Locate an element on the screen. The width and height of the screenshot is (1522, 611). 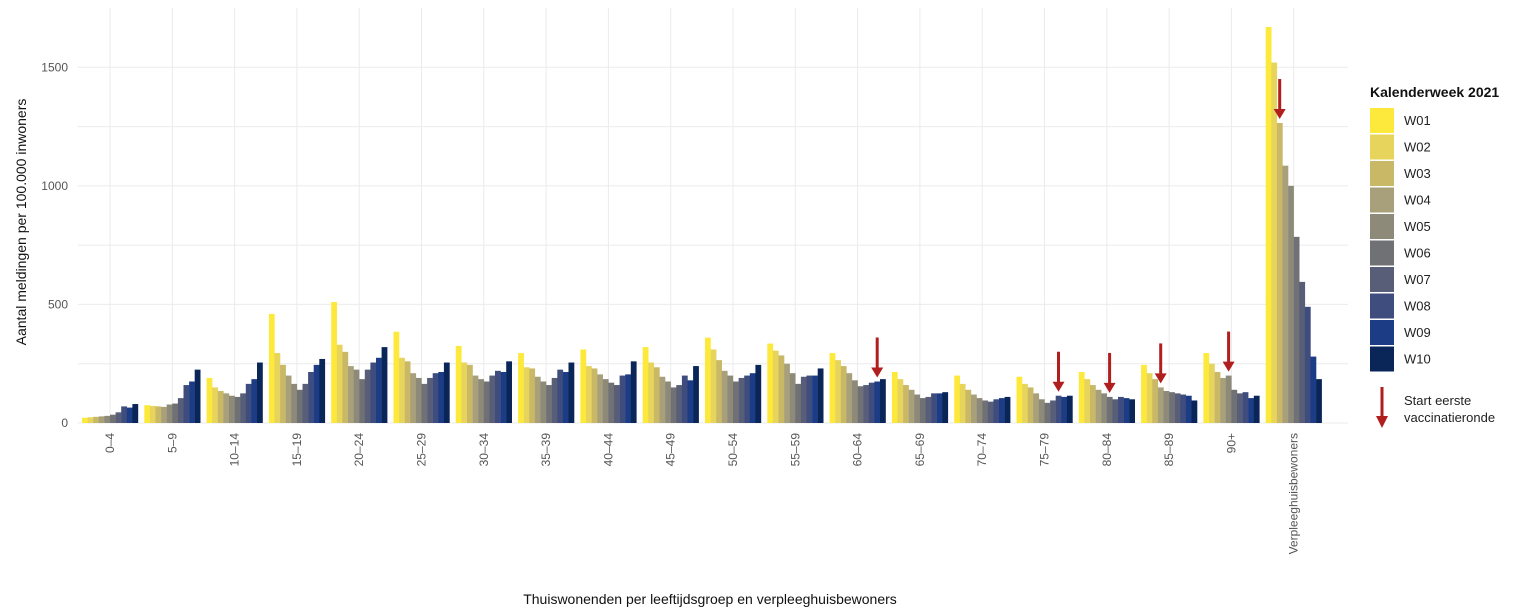
legend-label: W03 is located at coordinates (1417, 173).